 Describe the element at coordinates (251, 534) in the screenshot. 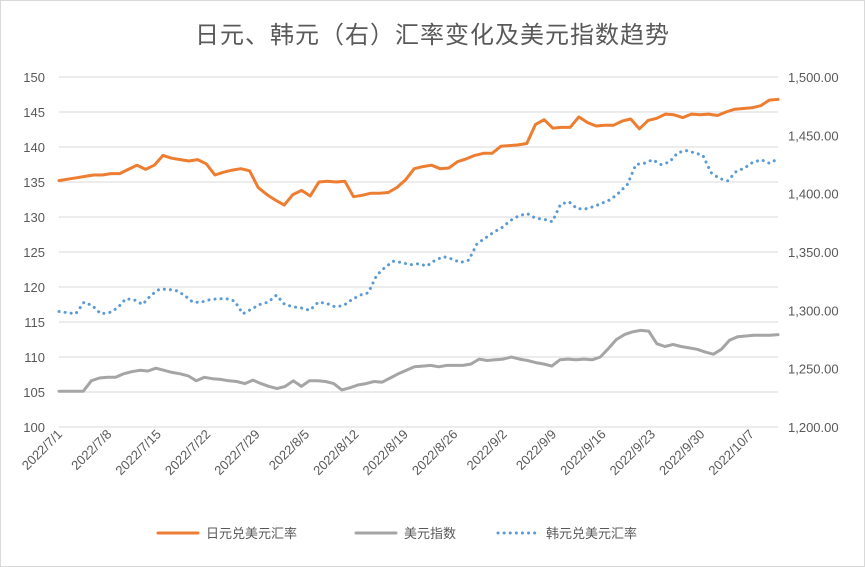

I see `legend-label: 日元兑美元汇率` at that location.